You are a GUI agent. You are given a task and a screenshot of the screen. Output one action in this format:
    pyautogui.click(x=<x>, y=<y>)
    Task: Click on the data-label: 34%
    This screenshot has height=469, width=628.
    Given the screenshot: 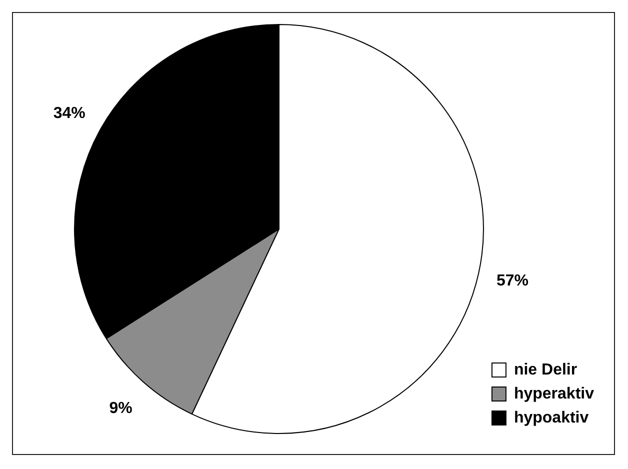 What is the action you would take?
    pyautogui.click(x=69, y=113)
    